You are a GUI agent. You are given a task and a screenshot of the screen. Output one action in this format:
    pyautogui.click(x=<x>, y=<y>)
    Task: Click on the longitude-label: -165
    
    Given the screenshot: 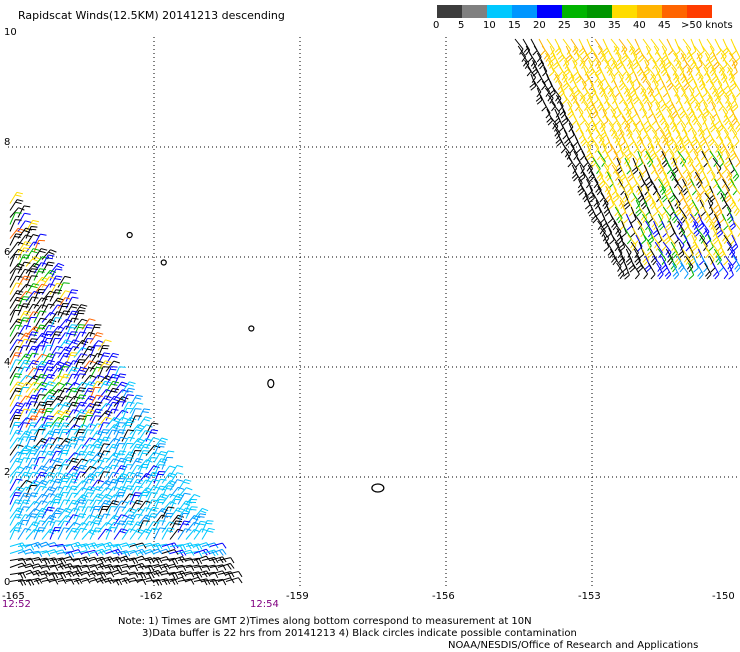 What is the action you would take?
    pyautogui.click(x=13, y=596)
    